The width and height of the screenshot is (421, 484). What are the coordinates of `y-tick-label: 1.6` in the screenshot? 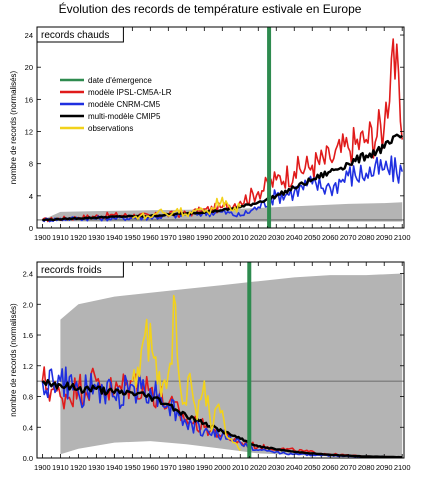 It's located at (28, 335).